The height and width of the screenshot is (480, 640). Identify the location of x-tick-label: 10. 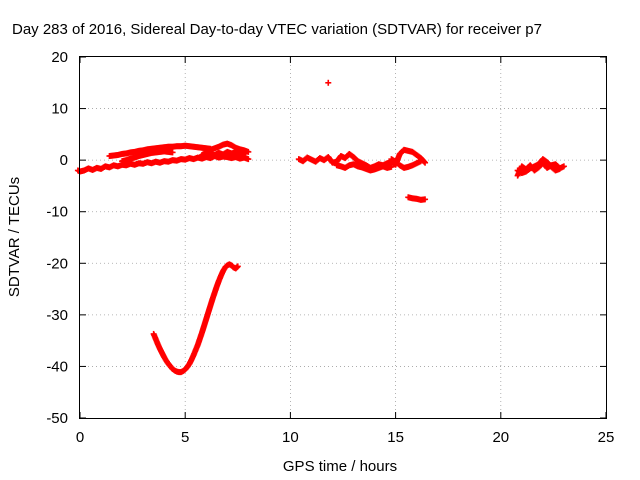
(290, 437).